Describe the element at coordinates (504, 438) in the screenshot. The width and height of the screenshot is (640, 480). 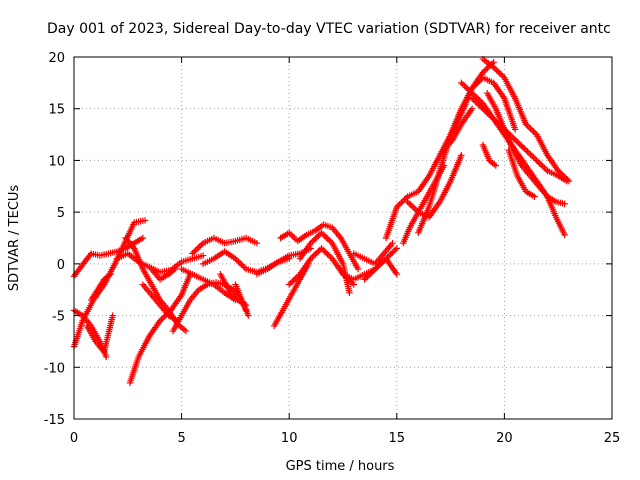
I see `x-tick-label: 20` at that location.